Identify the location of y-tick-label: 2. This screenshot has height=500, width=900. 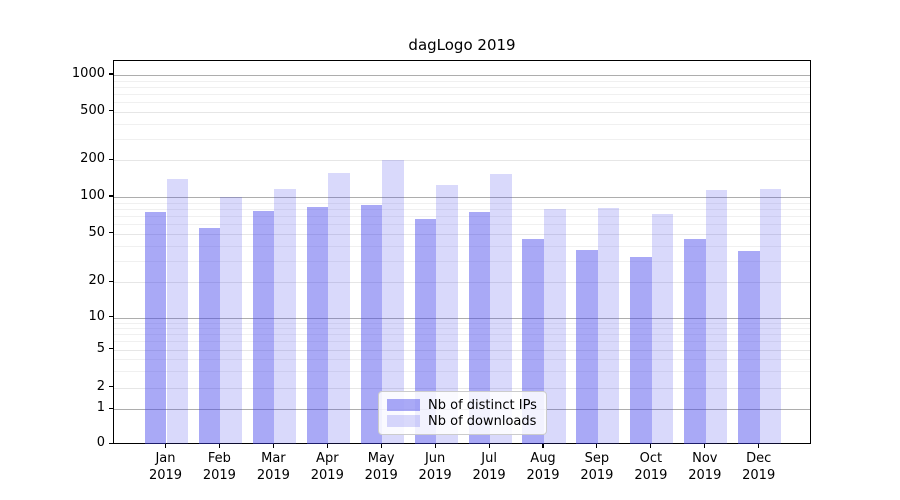
(100, 386).